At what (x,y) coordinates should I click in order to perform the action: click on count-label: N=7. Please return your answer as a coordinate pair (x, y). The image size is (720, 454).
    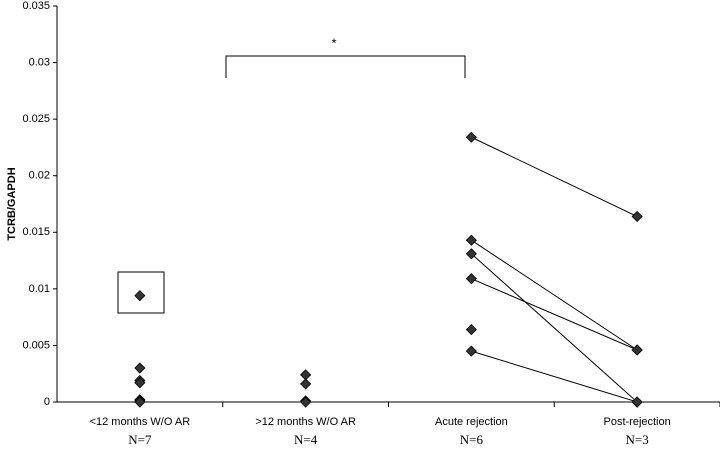
    Looking at the image, I should click on (140, 439).